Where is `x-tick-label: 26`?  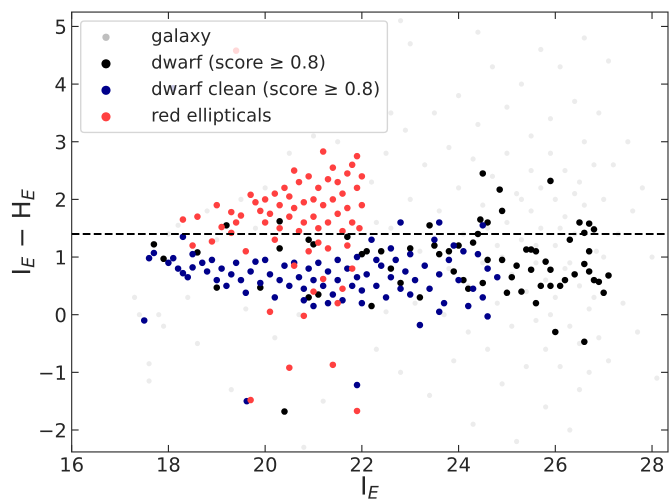
x-tick-label: 26 is located at coordinates (555, 464).